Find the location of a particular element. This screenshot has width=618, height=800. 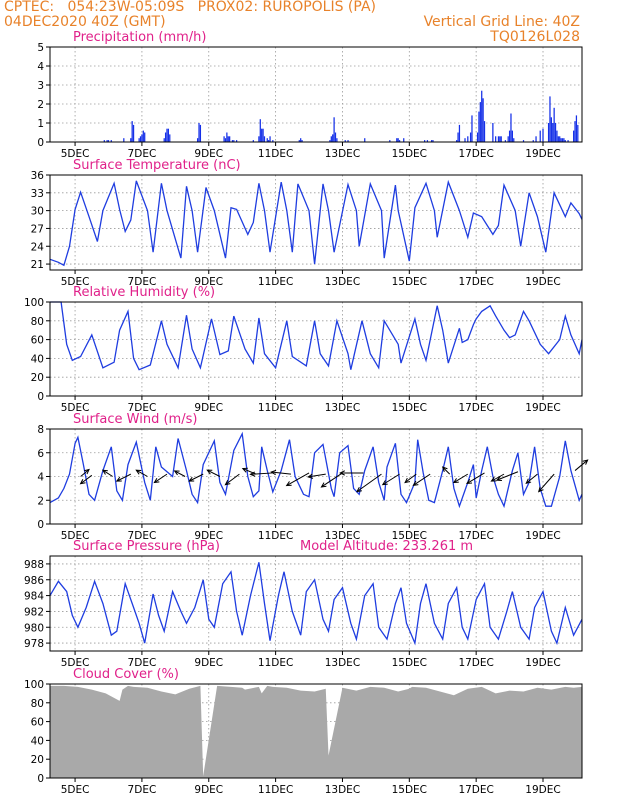

cloud-title: Cloud Cover (%) is located at coordinates (126, 674).